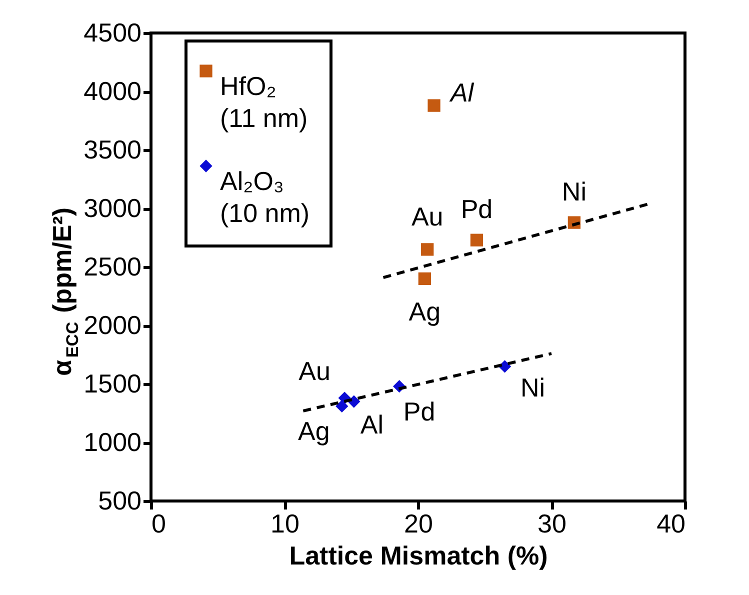  What do you see at coordinates (113, 442) in the screenshot?
I see `y-tick-label: 1000` at bounding box center [113, 442].